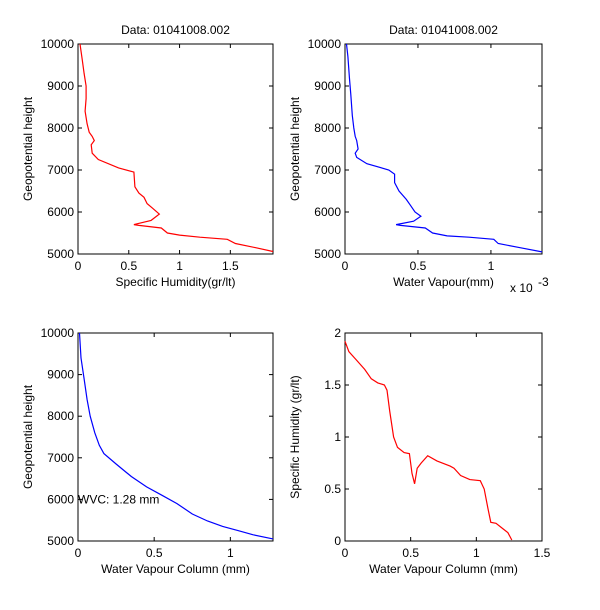 The image size is (600, 610). What do you see at coordinates (332, 385) in the screenshot?
I see `y-tick-label: 1.5` at bounding box center [332, 385].